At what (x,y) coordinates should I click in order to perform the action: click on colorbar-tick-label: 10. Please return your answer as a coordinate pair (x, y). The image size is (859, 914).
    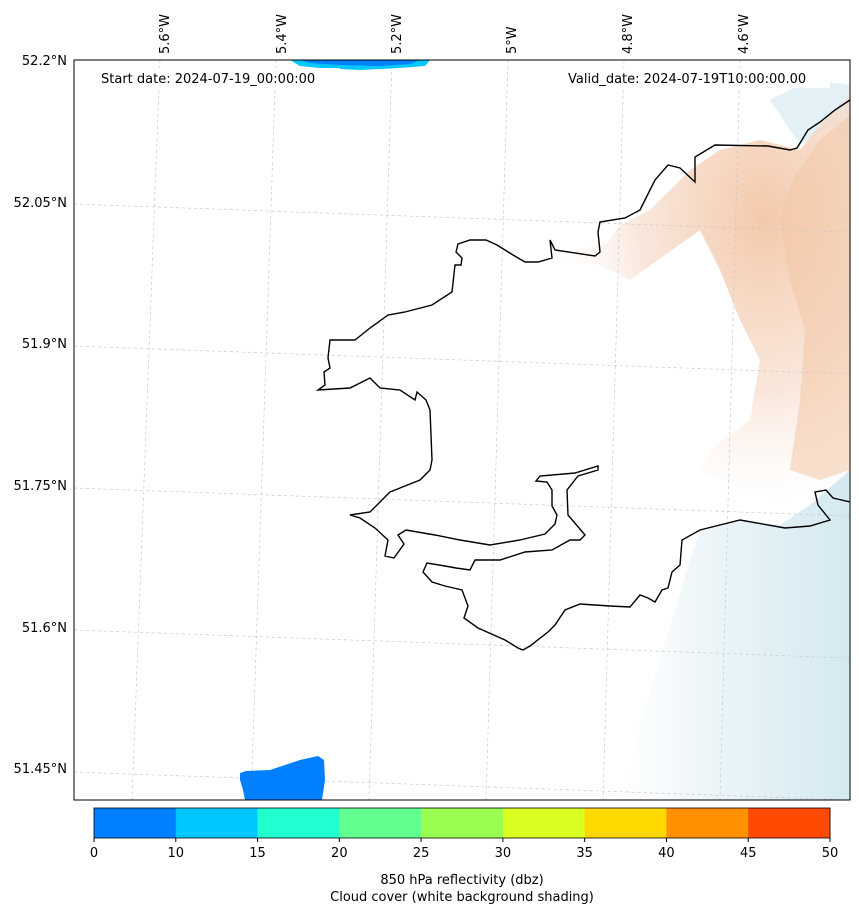
    Looking at the image, I should click on (176, 853).